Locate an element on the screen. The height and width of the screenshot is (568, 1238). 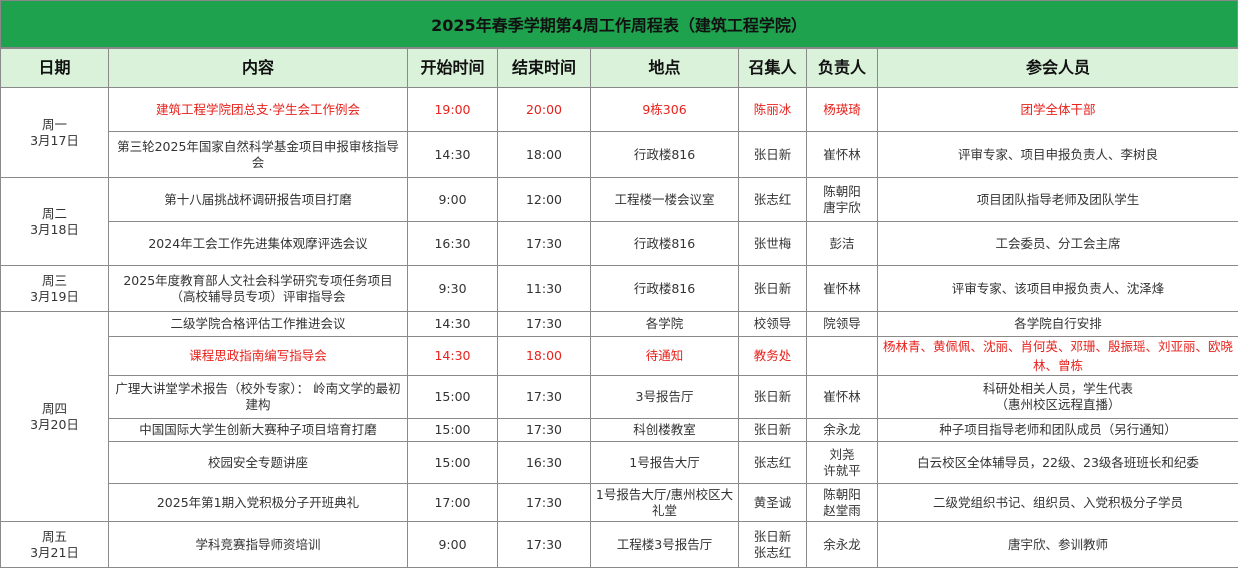
convener-cell: 校领导 is located at coordinates (772, 324).